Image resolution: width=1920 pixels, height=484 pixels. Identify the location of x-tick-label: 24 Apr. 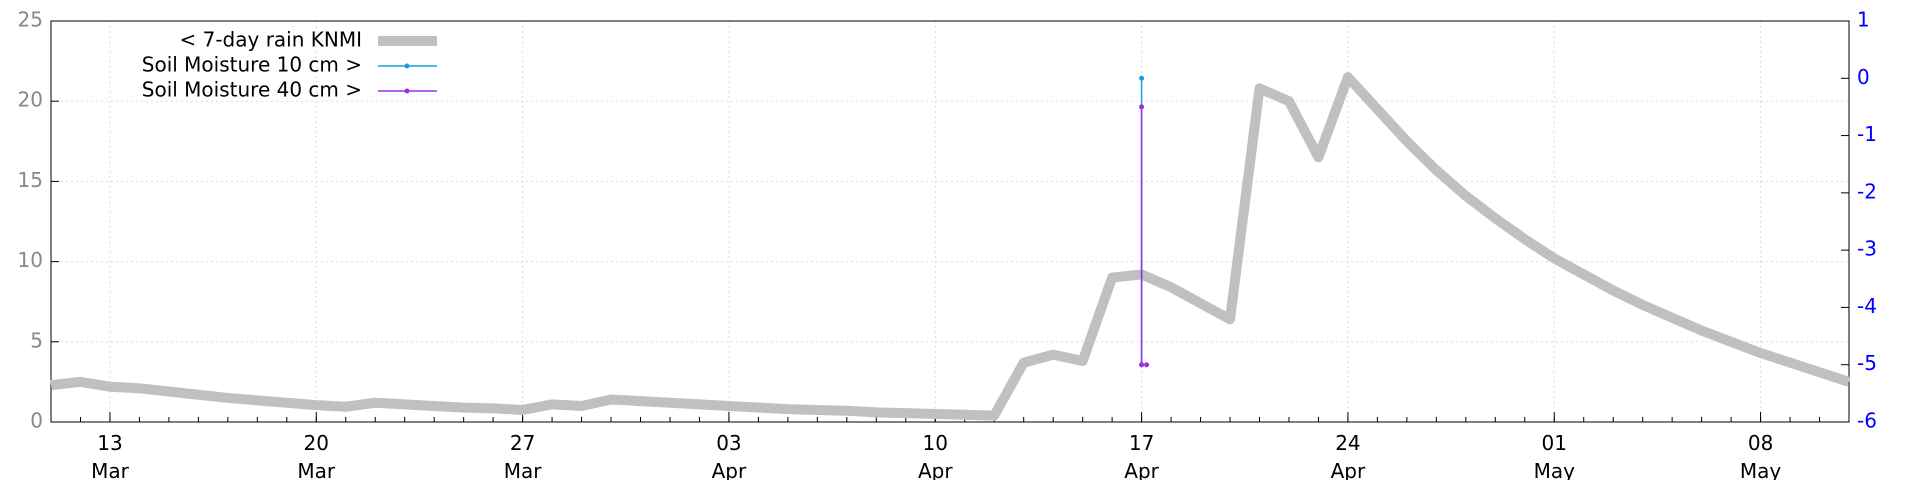
(1348, 456).